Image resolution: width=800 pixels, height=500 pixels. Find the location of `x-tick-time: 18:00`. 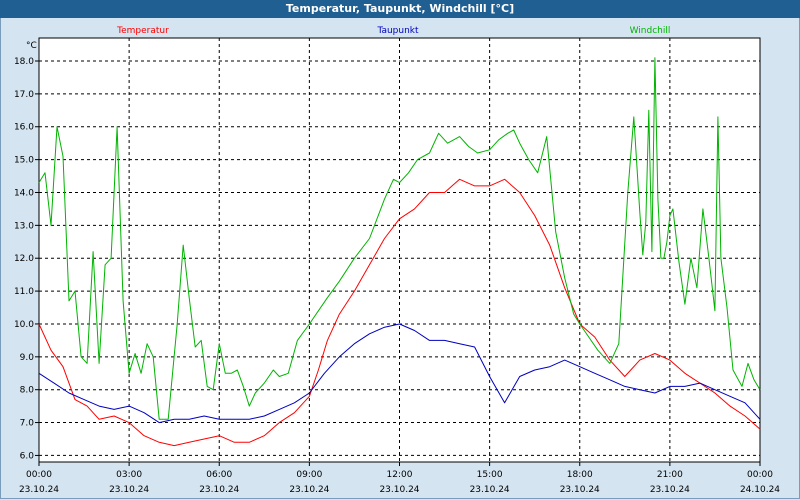

x-tick-time: 18:00 is located at coordinates (580, 475).